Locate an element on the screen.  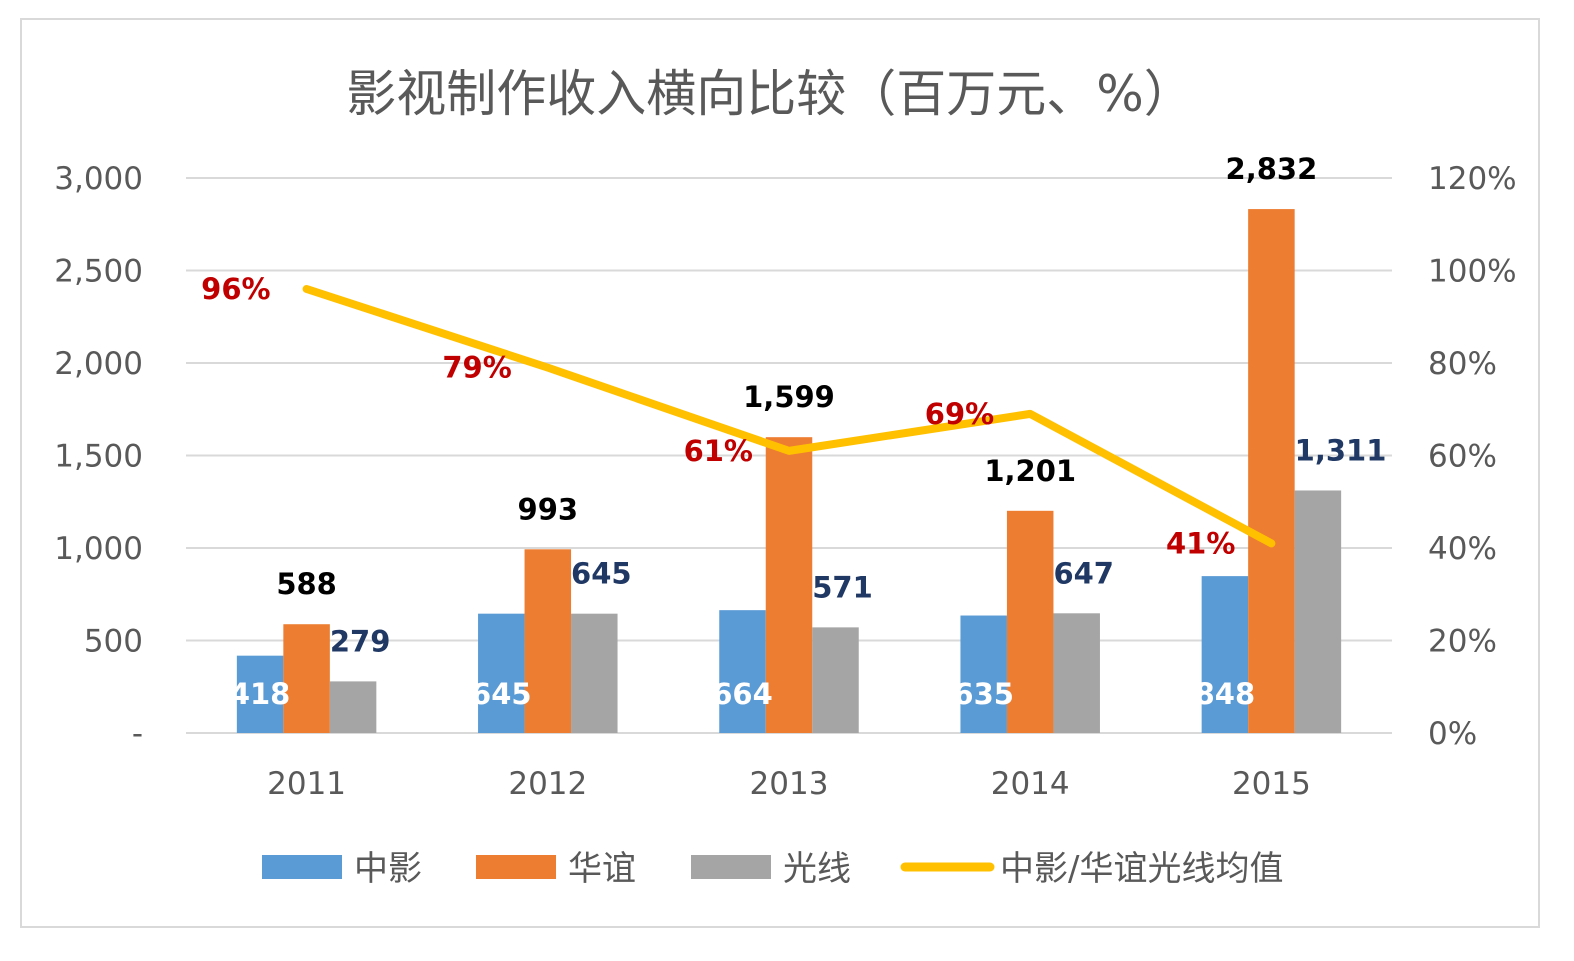
line-data-label: 41% is located at coordinates (1200, 543).